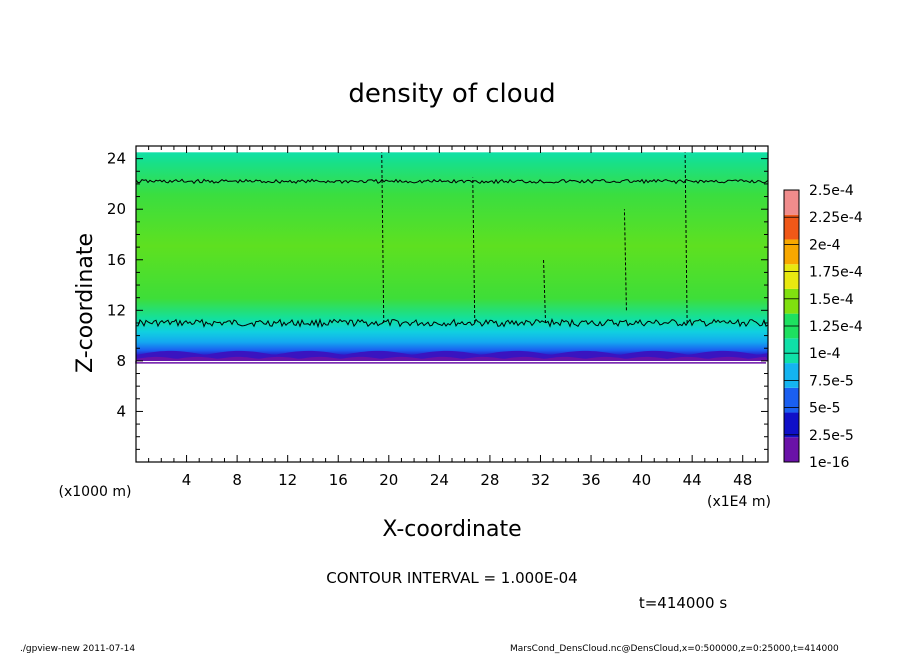 This screenshot has height=654, width=904. I want to click on dense-band, so click(451, 357).